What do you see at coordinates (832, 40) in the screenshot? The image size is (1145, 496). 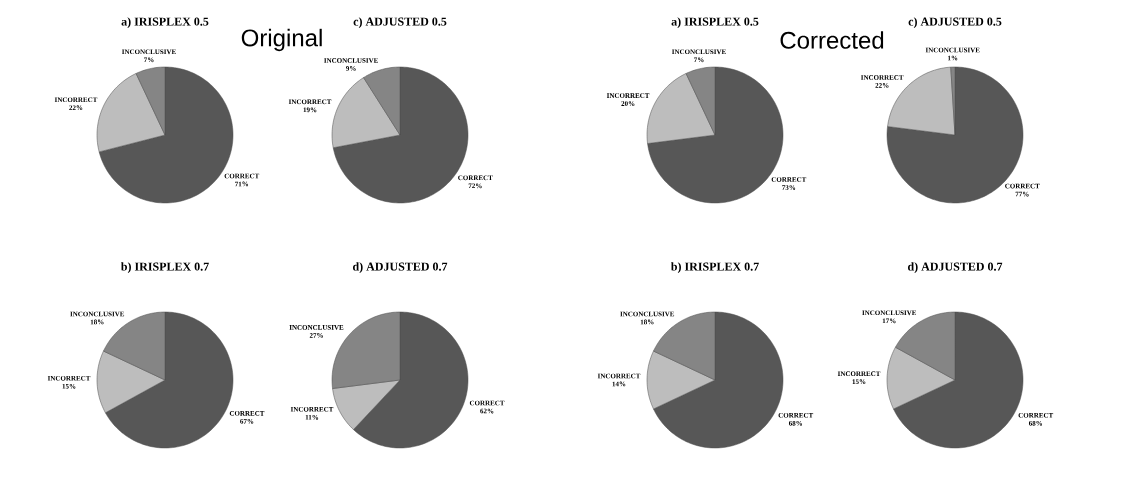 I see `text: Corrected` at bounding box center [832, 40].